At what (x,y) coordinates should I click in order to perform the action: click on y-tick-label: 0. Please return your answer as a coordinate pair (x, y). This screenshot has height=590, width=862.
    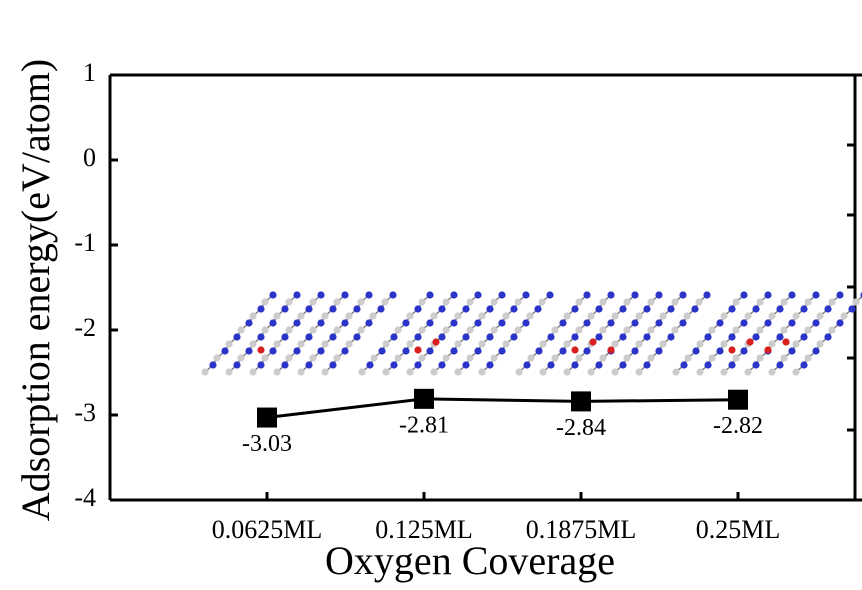
    Looking at the image, I should click on (89, 157).